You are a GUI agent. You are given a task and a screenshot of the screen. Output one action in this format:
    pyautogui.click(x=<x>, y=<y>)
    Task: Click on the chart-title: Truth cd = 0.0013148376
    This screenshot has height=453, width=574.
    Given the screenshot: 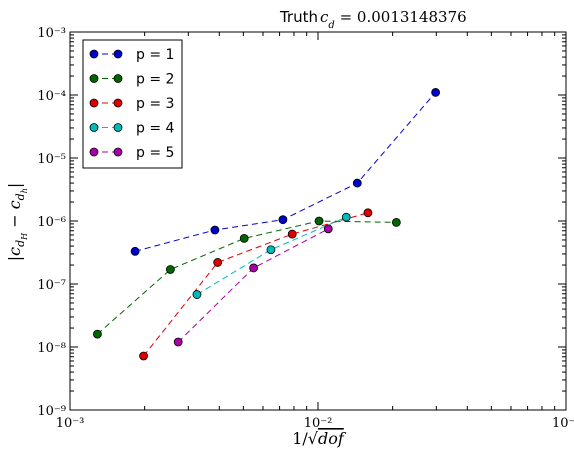 What is the action you would take?
    pyautogui.click(x=373, y=19)
    